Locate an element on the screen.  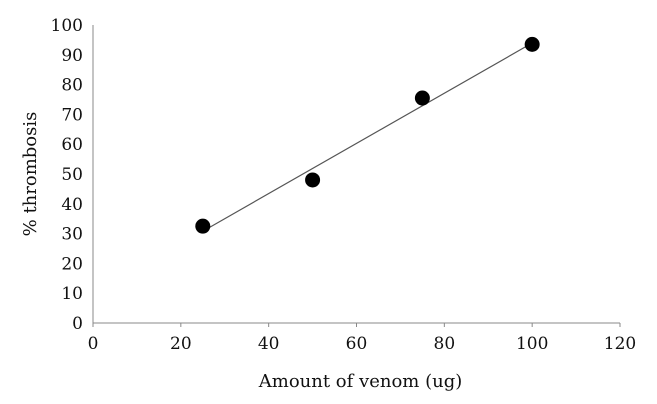
y-tick-labels: 0 10 20 30 40 50 60 70 80 90 100 is located at coordinates (67, 175).